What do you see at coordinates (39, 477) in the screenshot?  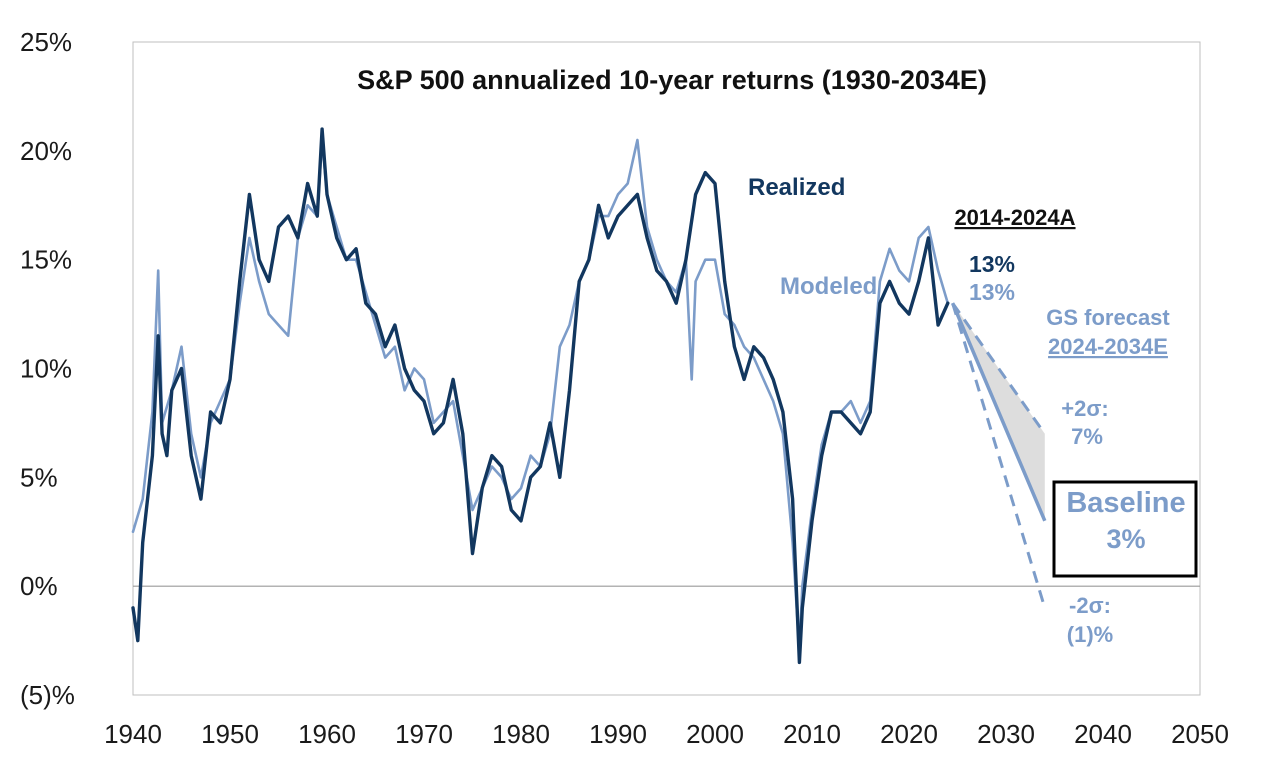 I see `y-tick-label: 5%` at bounding box center [39, 477].